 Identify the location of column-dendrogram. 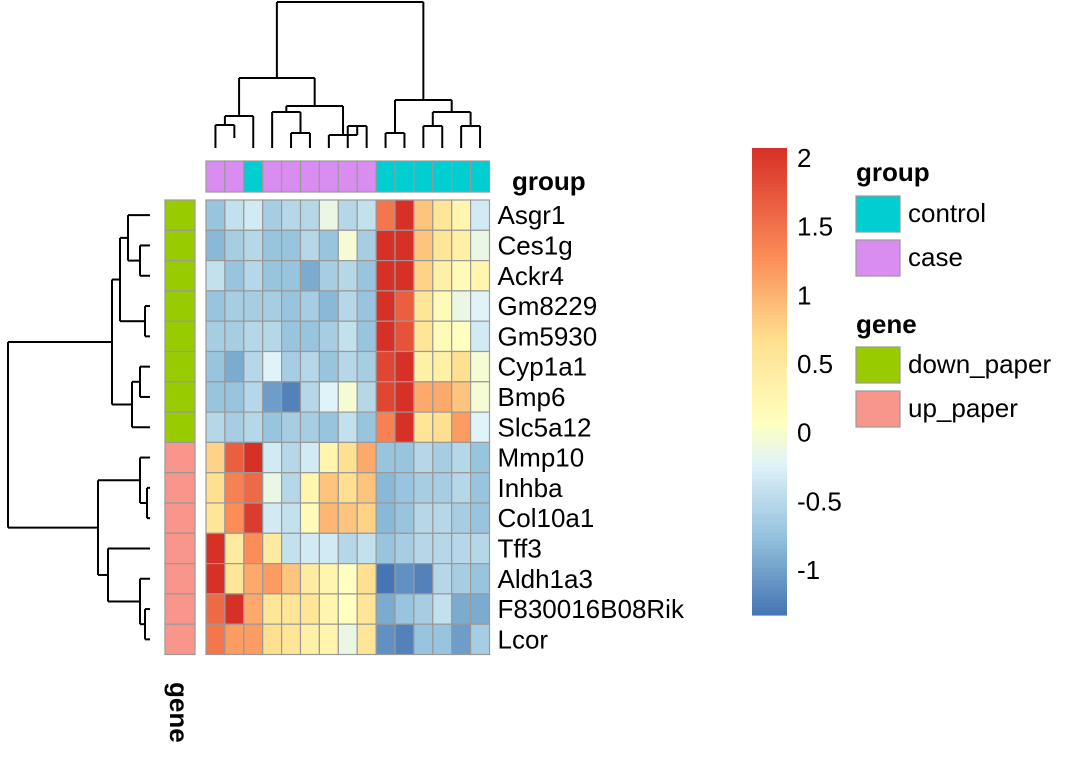
(348, 74).